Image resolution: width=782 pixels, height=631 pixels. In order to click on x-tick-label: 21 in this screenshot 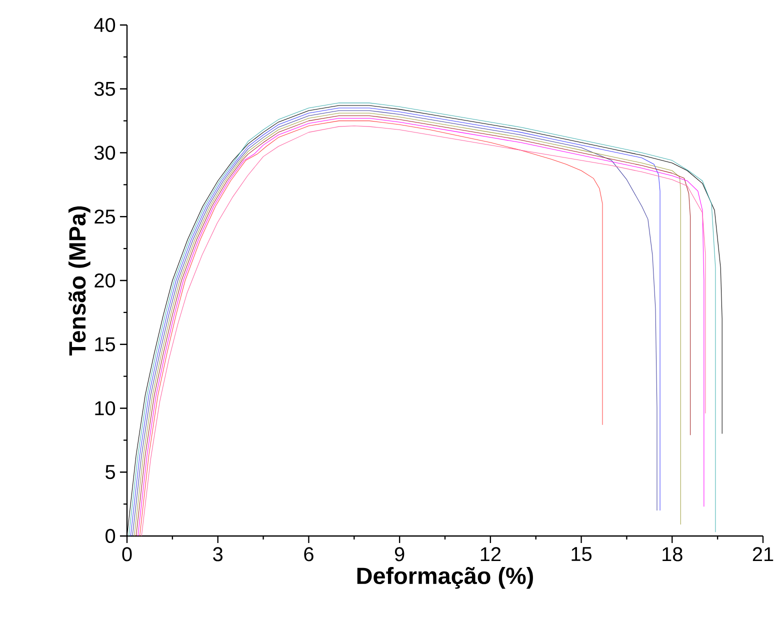, I will do `click(763, 554)`.